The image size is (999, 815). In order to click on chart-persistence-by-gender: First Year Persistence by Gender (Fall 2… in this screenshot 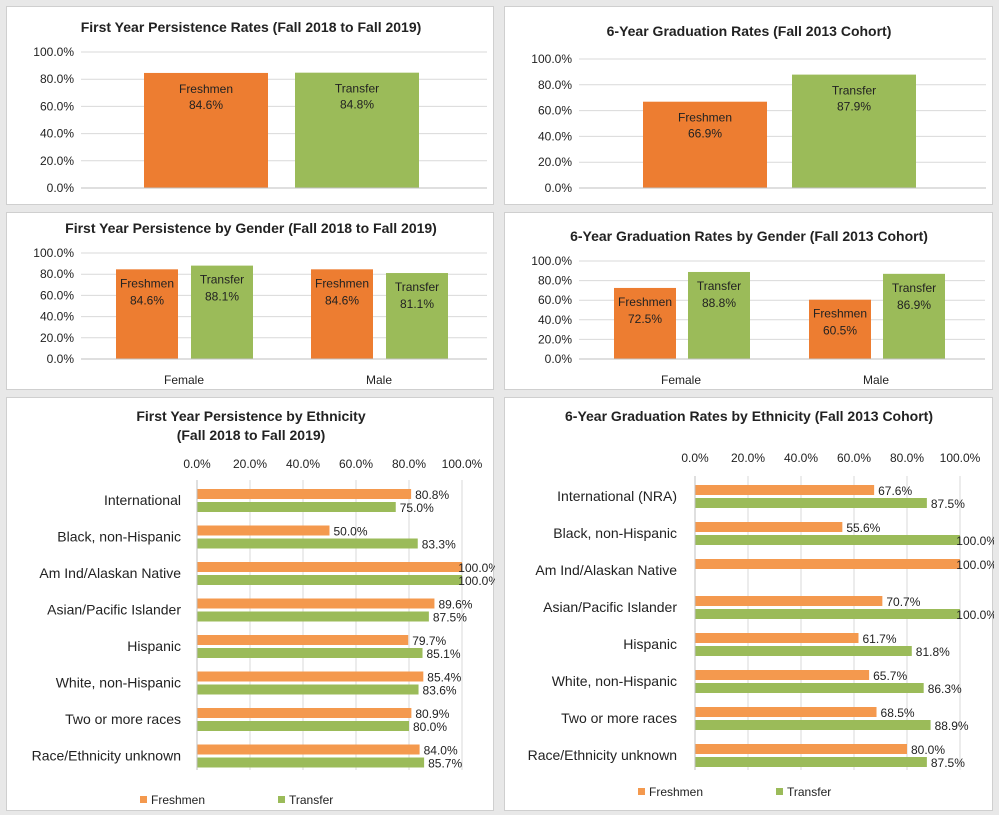, I will do `click(260, 303)`.